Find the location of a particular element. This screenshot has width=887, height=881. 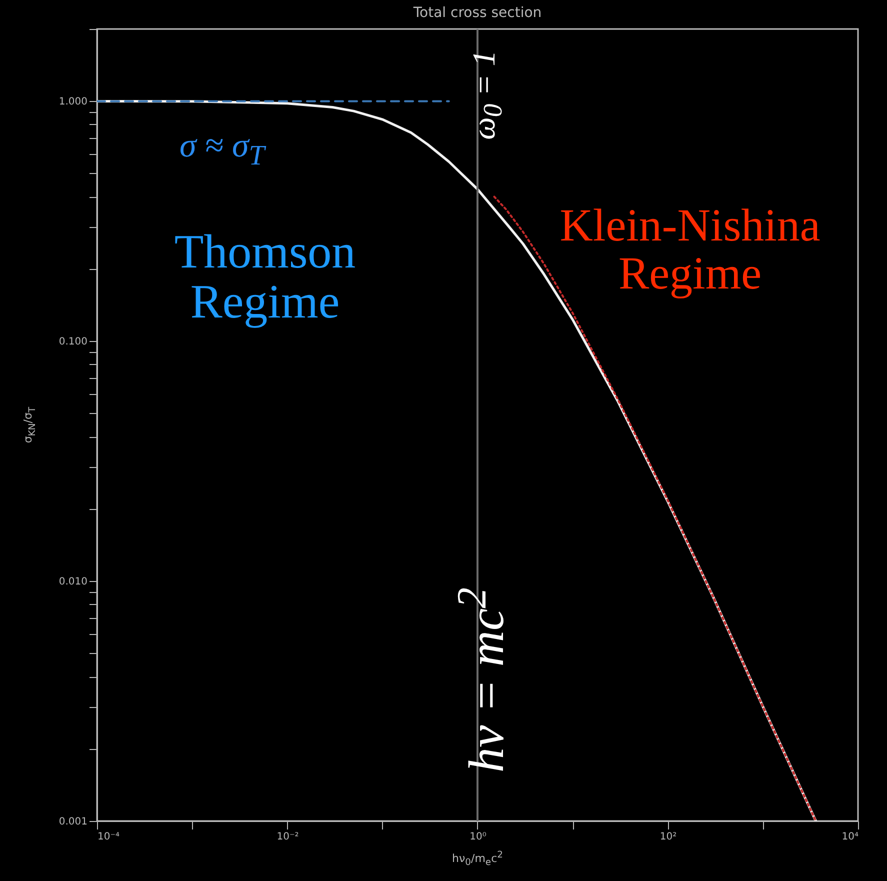

y-tick-label: 1.000 is located at coordinates (73, 102).